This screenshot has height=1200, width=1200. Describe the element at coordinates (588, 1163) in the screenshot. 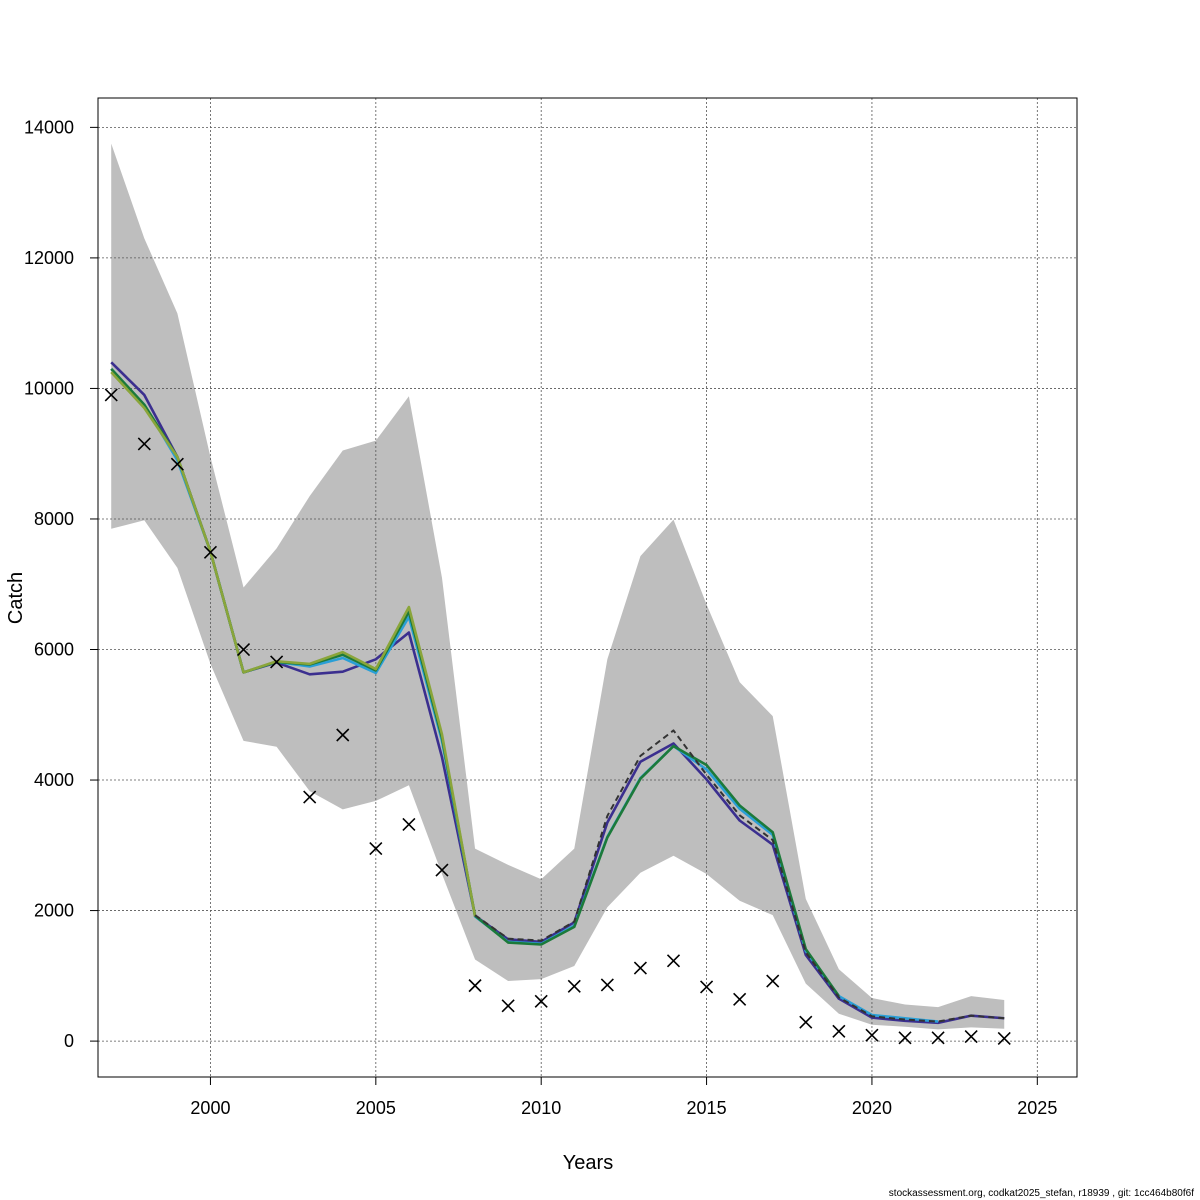

I see `x-axis-label: Years` at that location.